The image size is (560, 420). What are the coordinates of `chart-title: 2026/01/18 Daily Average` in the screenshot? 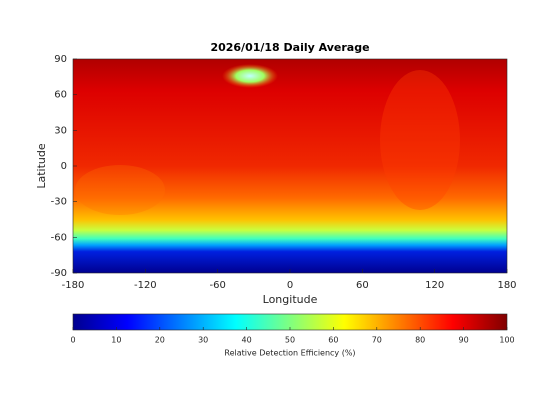 It's located at (289, 47).